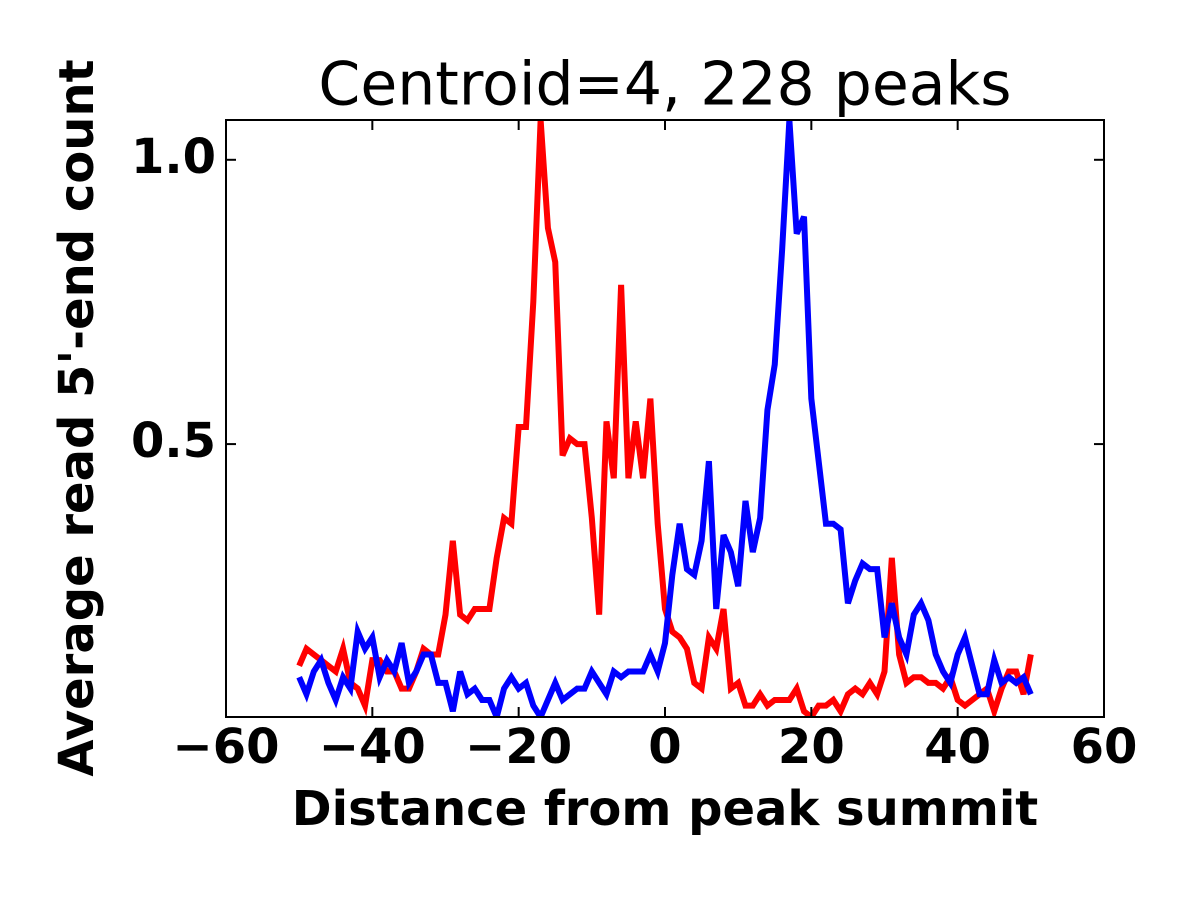 Image resolution: width=1200 pixels, height=904 pixels. Describe the element at coordinates (372, 747) in the screenshot. I see `x-tick-label: −40` at that location.